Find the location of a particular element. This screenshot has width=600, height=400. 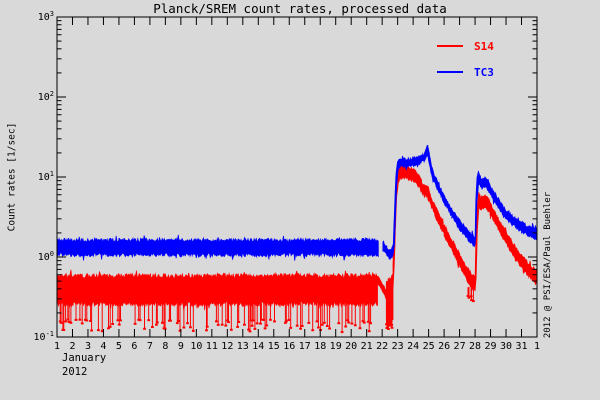

y-tick-label: 10⁻¹ is located at coordinates (44, 336).